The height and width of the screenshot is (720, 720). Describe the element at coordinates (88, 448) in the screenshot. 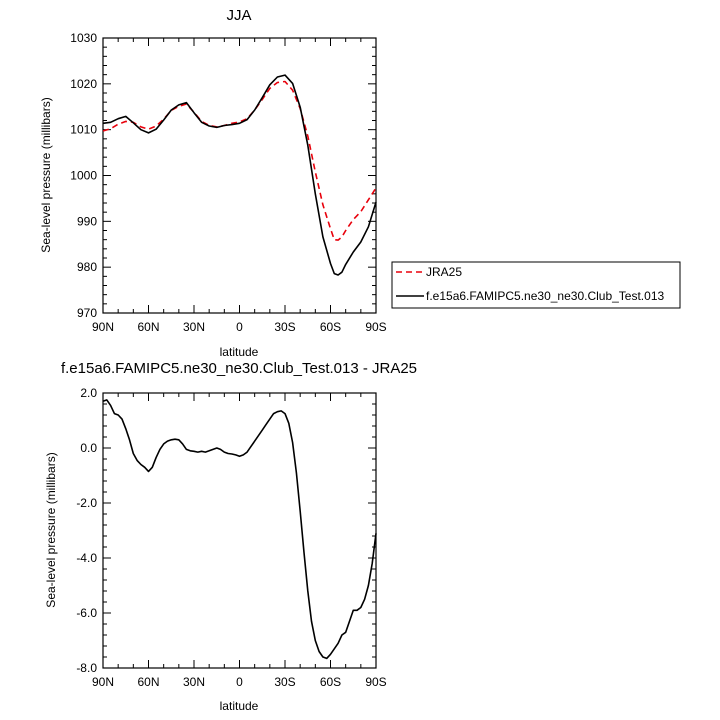

I see `bottom-y-tick-label: 0.0` at that location.